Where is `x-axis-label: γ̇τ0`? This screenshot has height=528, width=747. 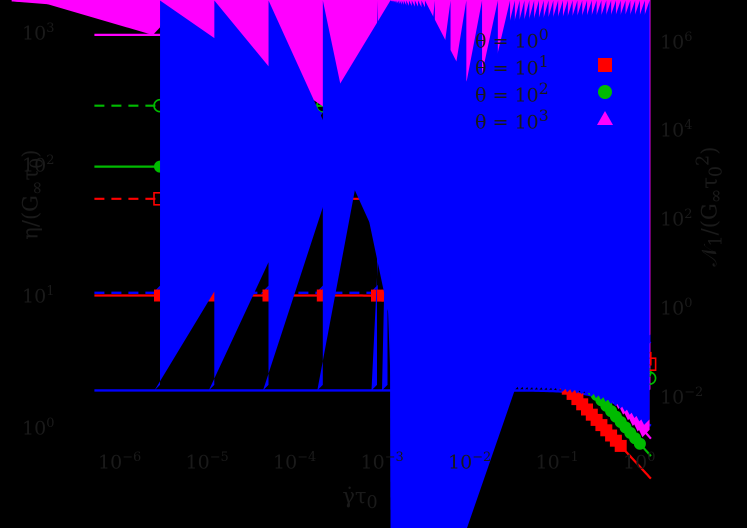 x-axis-label: γ̇τ0 is located at coordinates (360, 499).